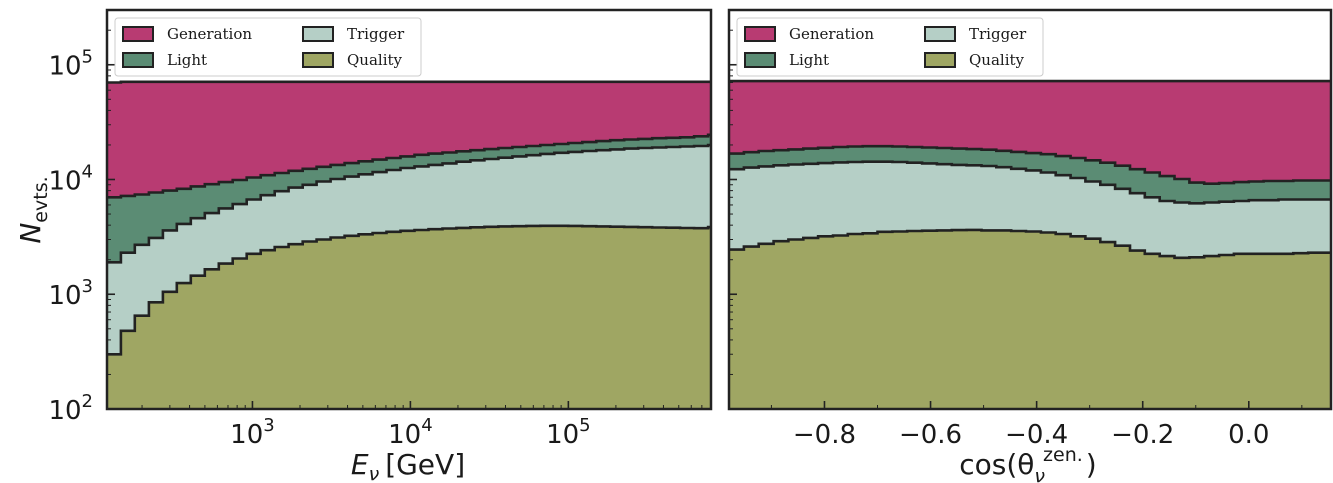  I want to click on zenith-x-axis-label: cos(θνzen.), so click(1027, 463).